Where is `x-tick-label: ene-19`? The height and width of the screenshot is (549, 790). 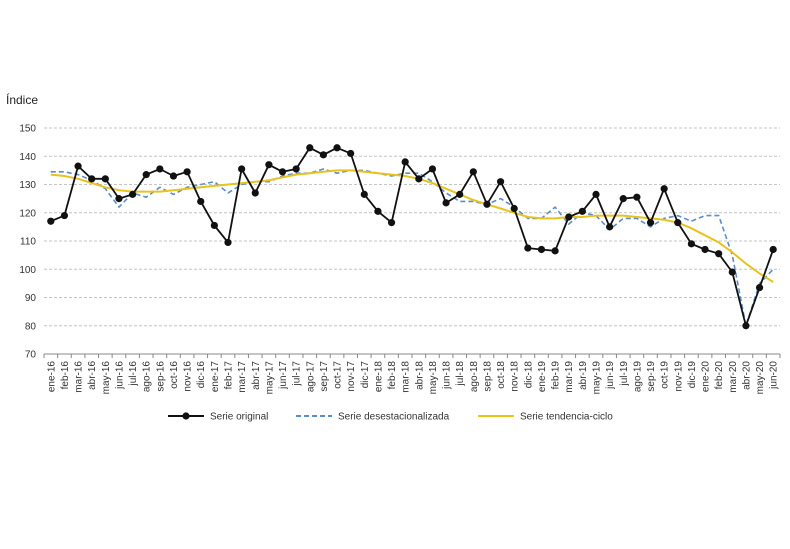 x-tick-label: ene-19 is located at coordinates (542, 377).